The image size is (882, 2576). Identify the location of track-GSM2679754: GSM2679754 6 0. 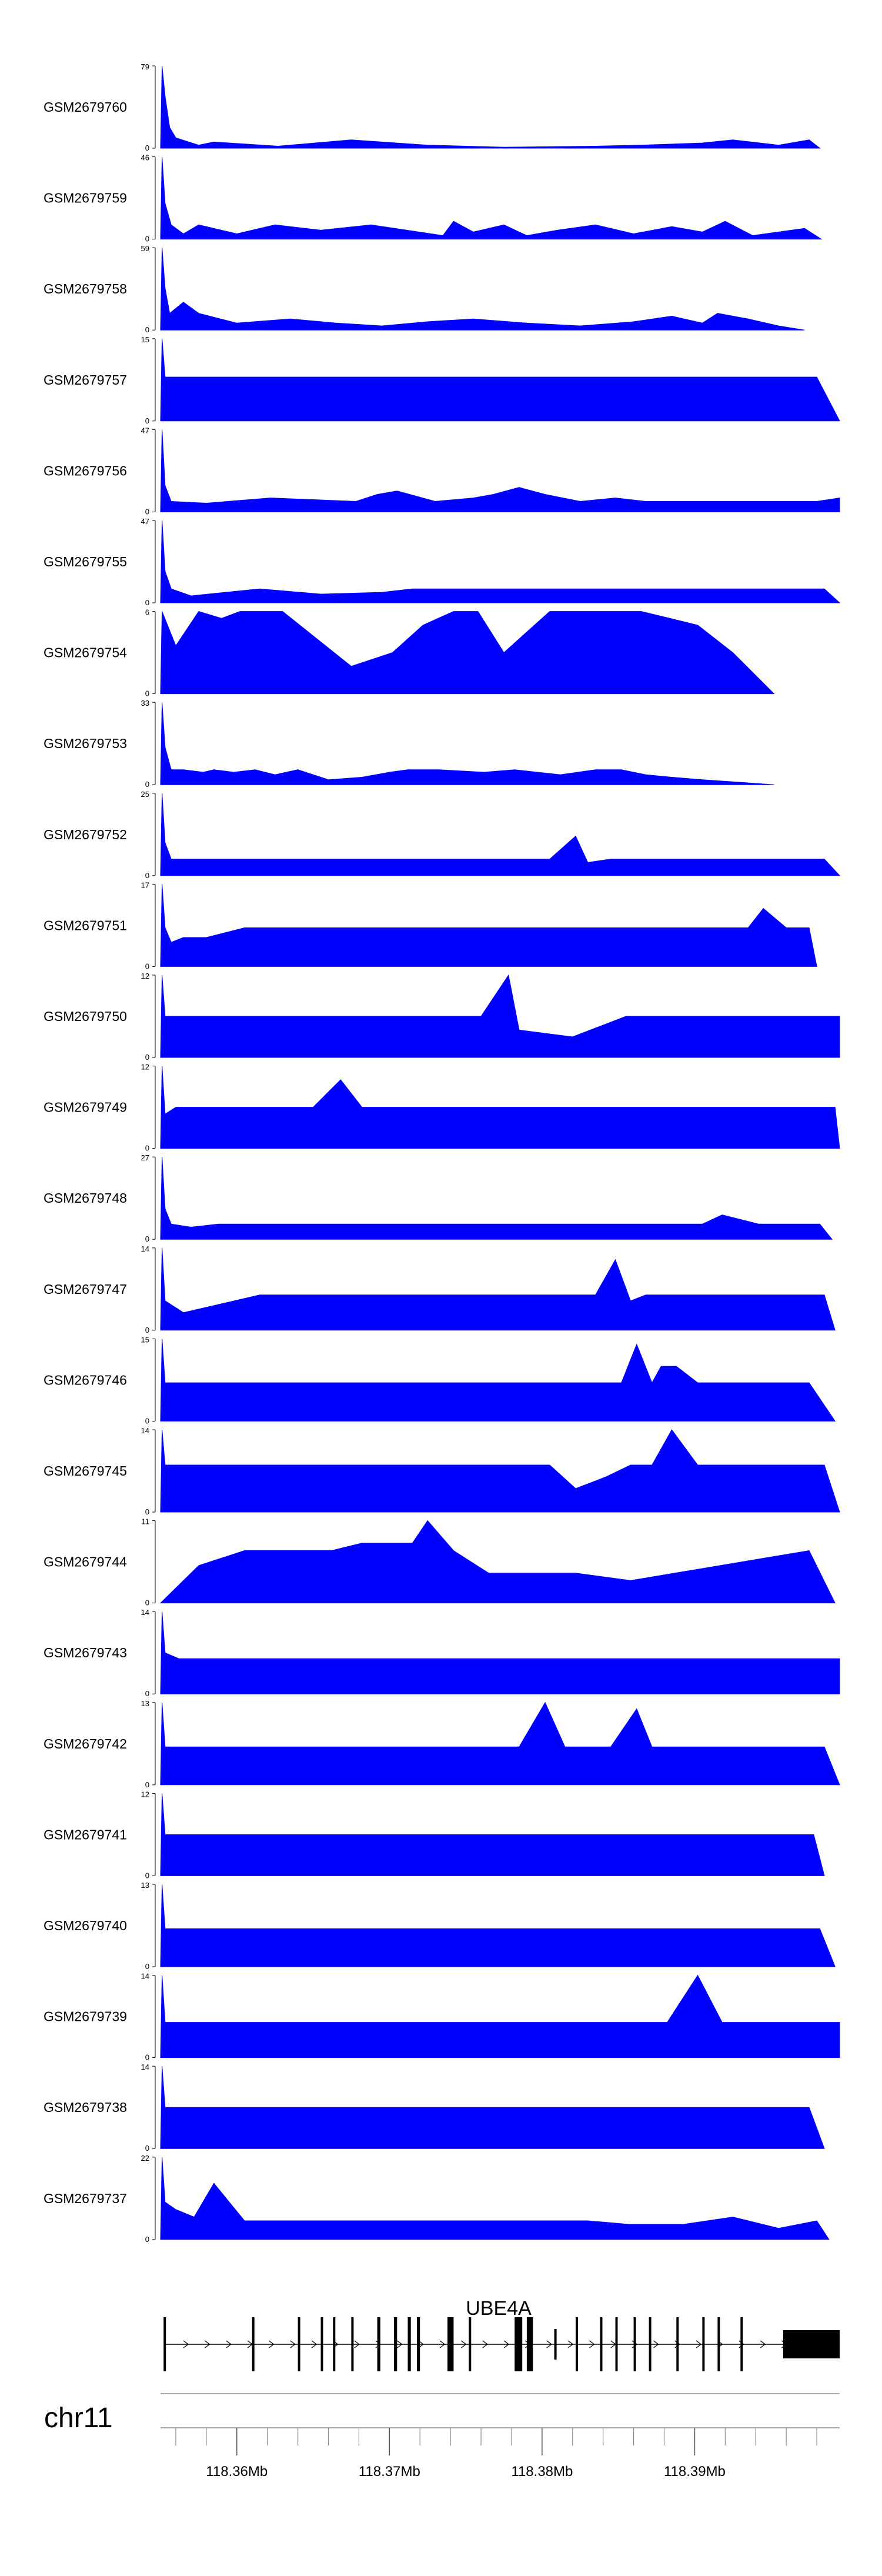
(409, 653).